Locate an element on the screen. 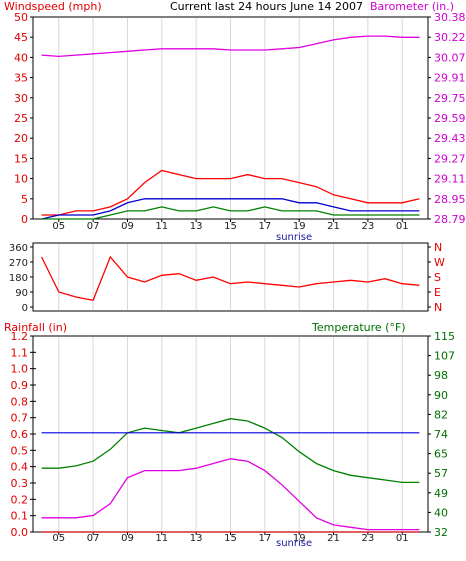  y2-tick-label: 29.91 is located at coordinates (450, 78).